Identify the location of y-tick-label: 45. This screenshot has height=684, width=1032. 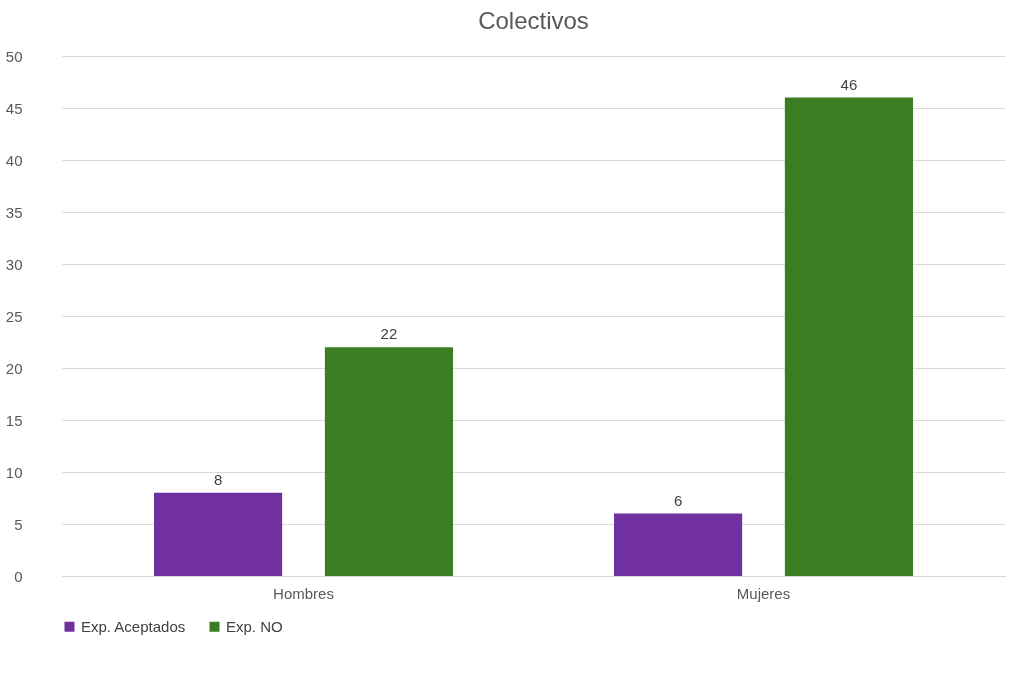
(14, 108).